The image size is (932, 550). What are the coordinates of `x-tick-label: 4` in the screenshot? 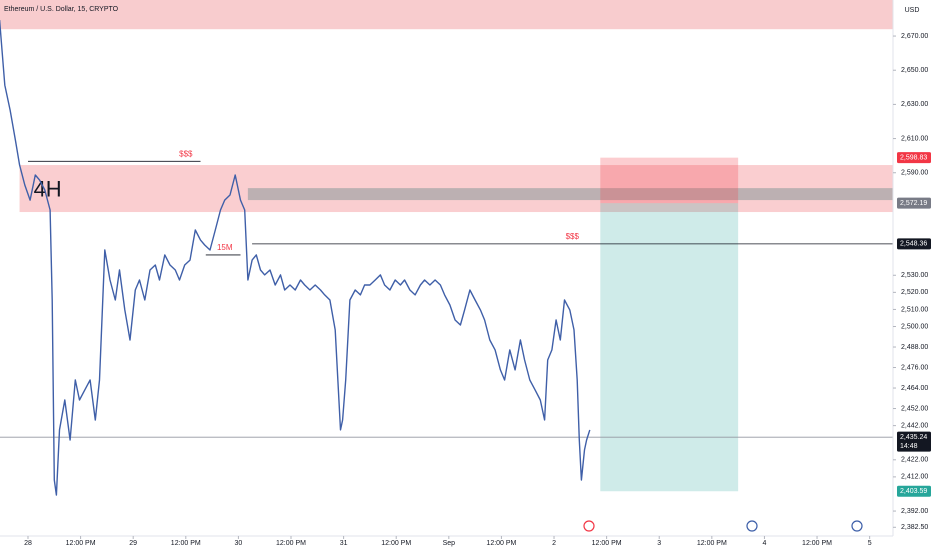 It's located at (764, 543).